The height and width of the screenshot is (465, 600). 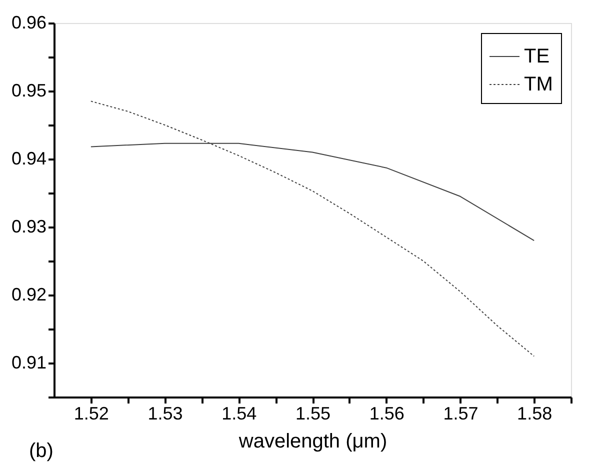 I want to click on text: (b), so click(x=41, y=451).